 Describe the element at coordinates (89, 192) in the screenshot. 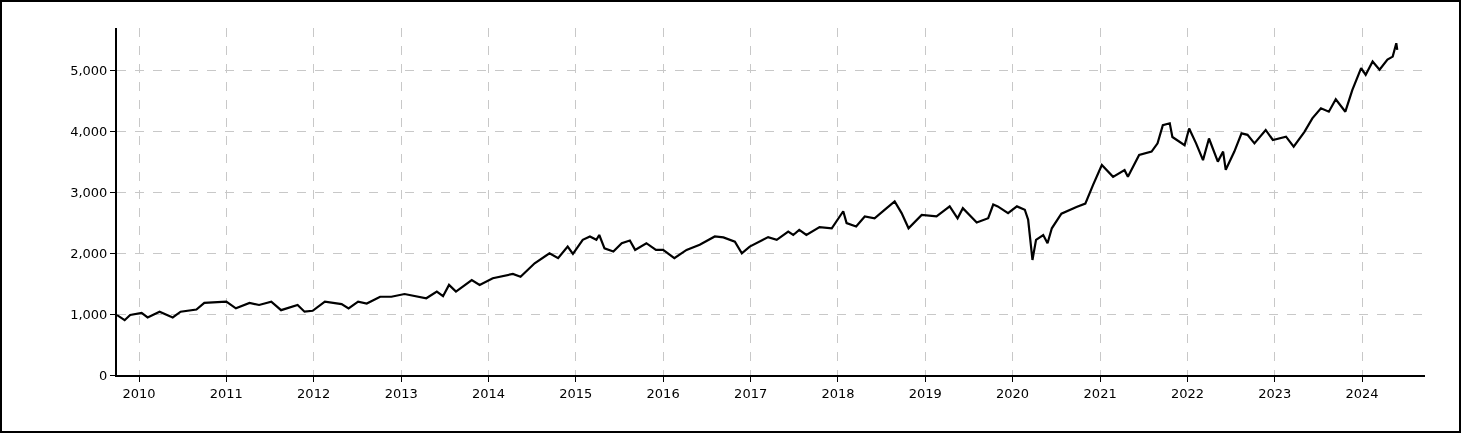

I see `y-tick-label: 3,000` at that location.